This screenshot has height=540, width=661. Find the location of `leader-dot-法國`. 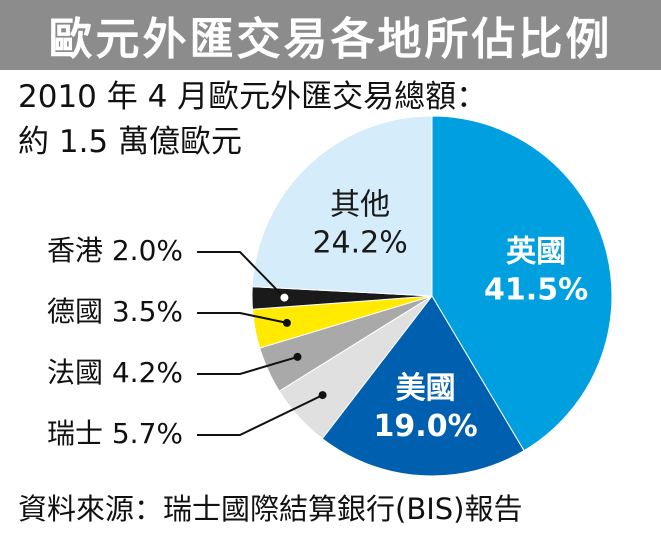

leader-dot-法國 is located at coordinates (297, 356).